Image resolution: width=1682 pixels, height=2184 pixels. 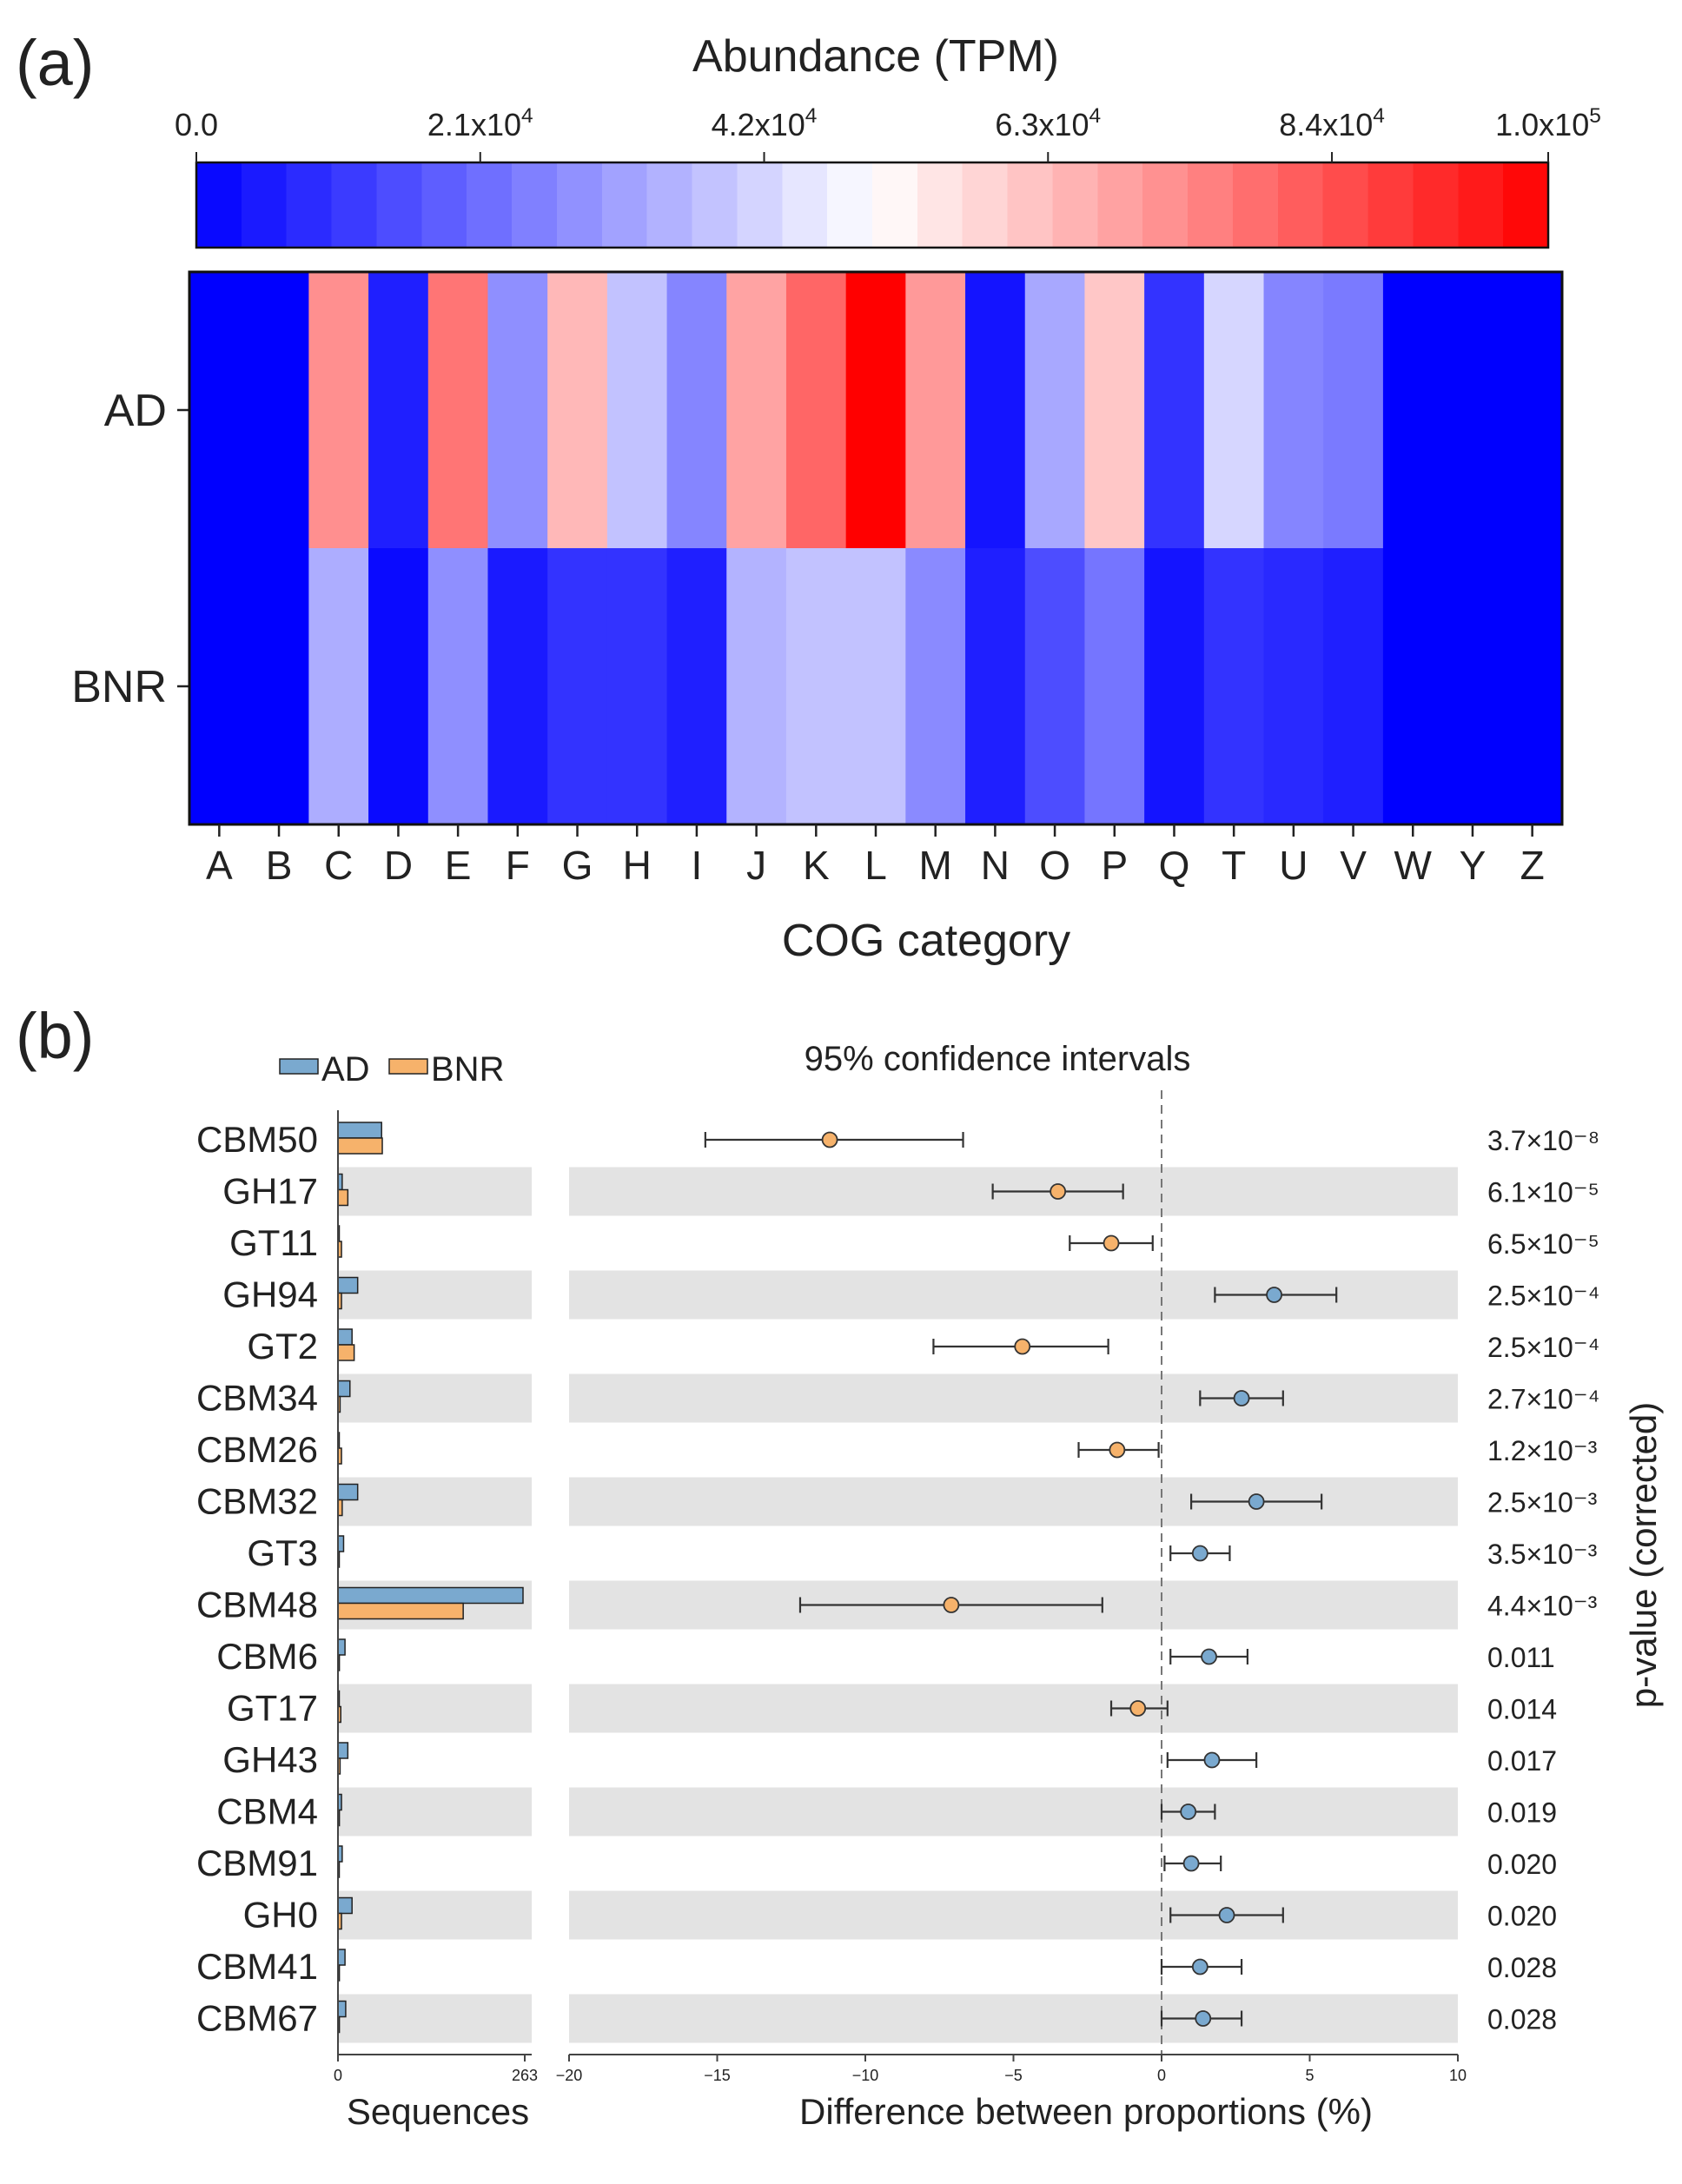 I want to click on category-label: GH17, so click(x=270, y=1191).